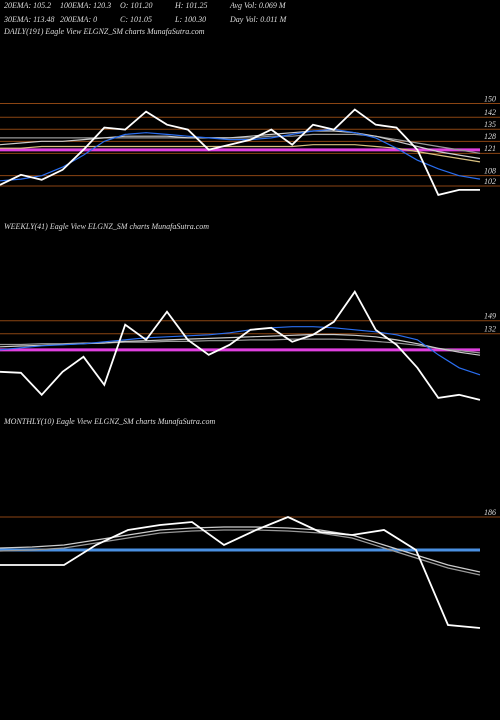 The height and width of the screenshot is (720, 500). Describe the element at coordinates (490, 112) in the screenshot. I see `y-tick-label: 142` at that location.